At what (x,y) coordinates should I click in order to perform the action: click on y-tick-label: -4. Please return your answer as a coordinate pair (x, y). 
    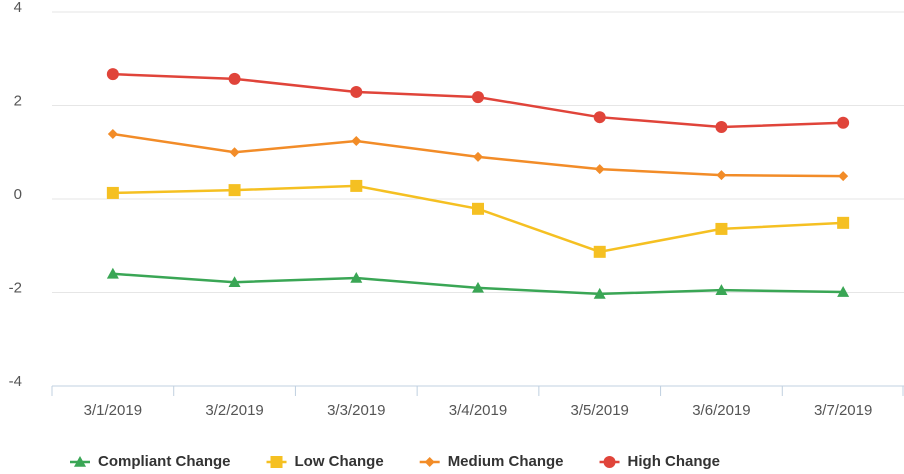
    Looking at the image, I should click on (15, 381).